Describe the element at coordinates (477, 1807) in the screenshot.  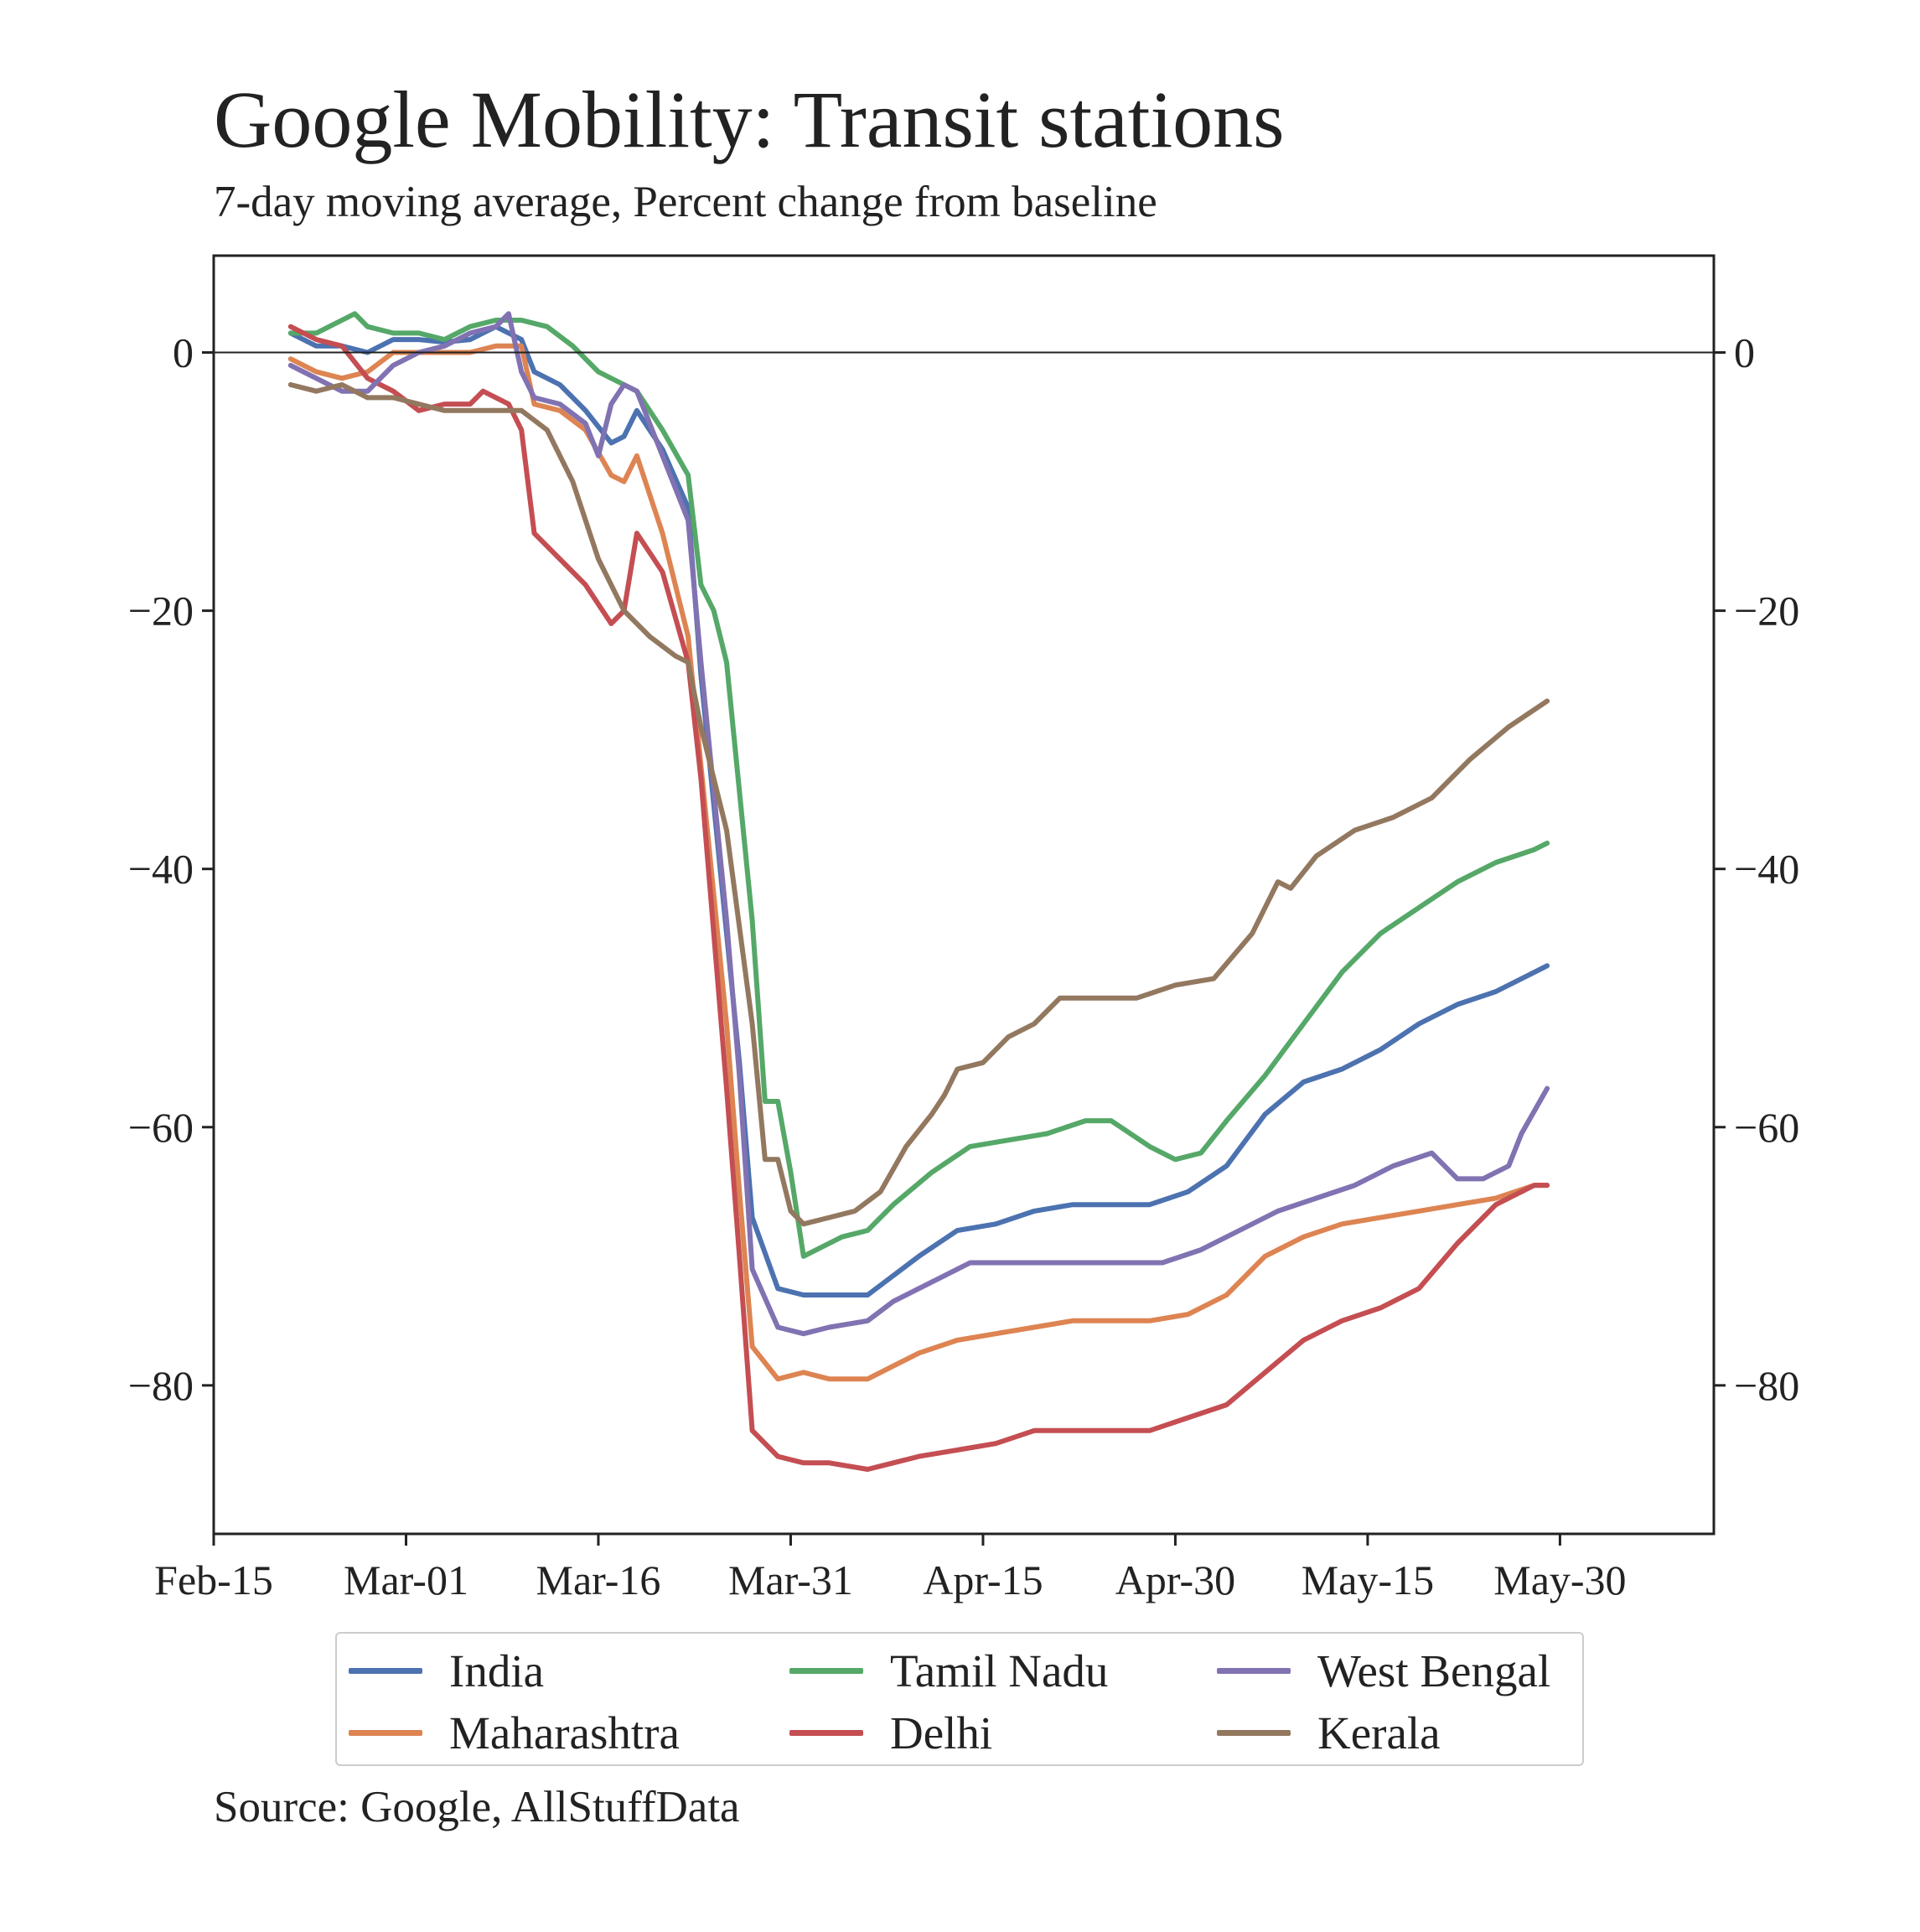
I see `source-note: Source: Google, AllStuffData` at that location.